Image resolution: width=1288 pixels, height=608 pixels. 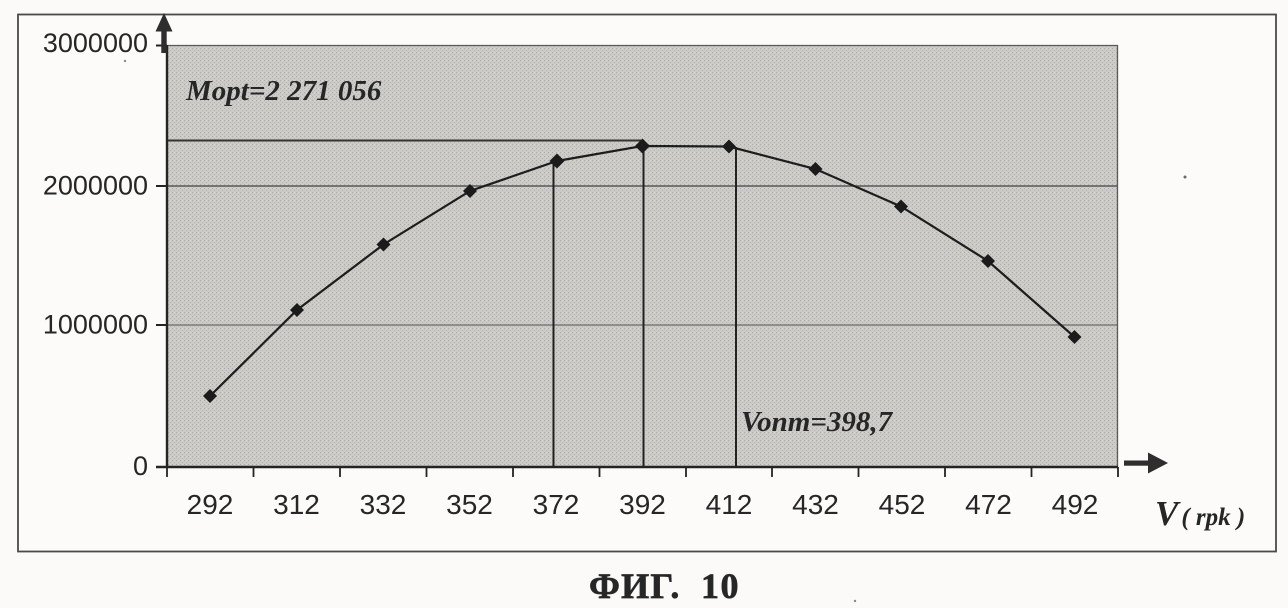 What do you see at coordinates (95, 43) in the screenshot?
I see `svg-text: 3000000` at bounding box center [95, 43].